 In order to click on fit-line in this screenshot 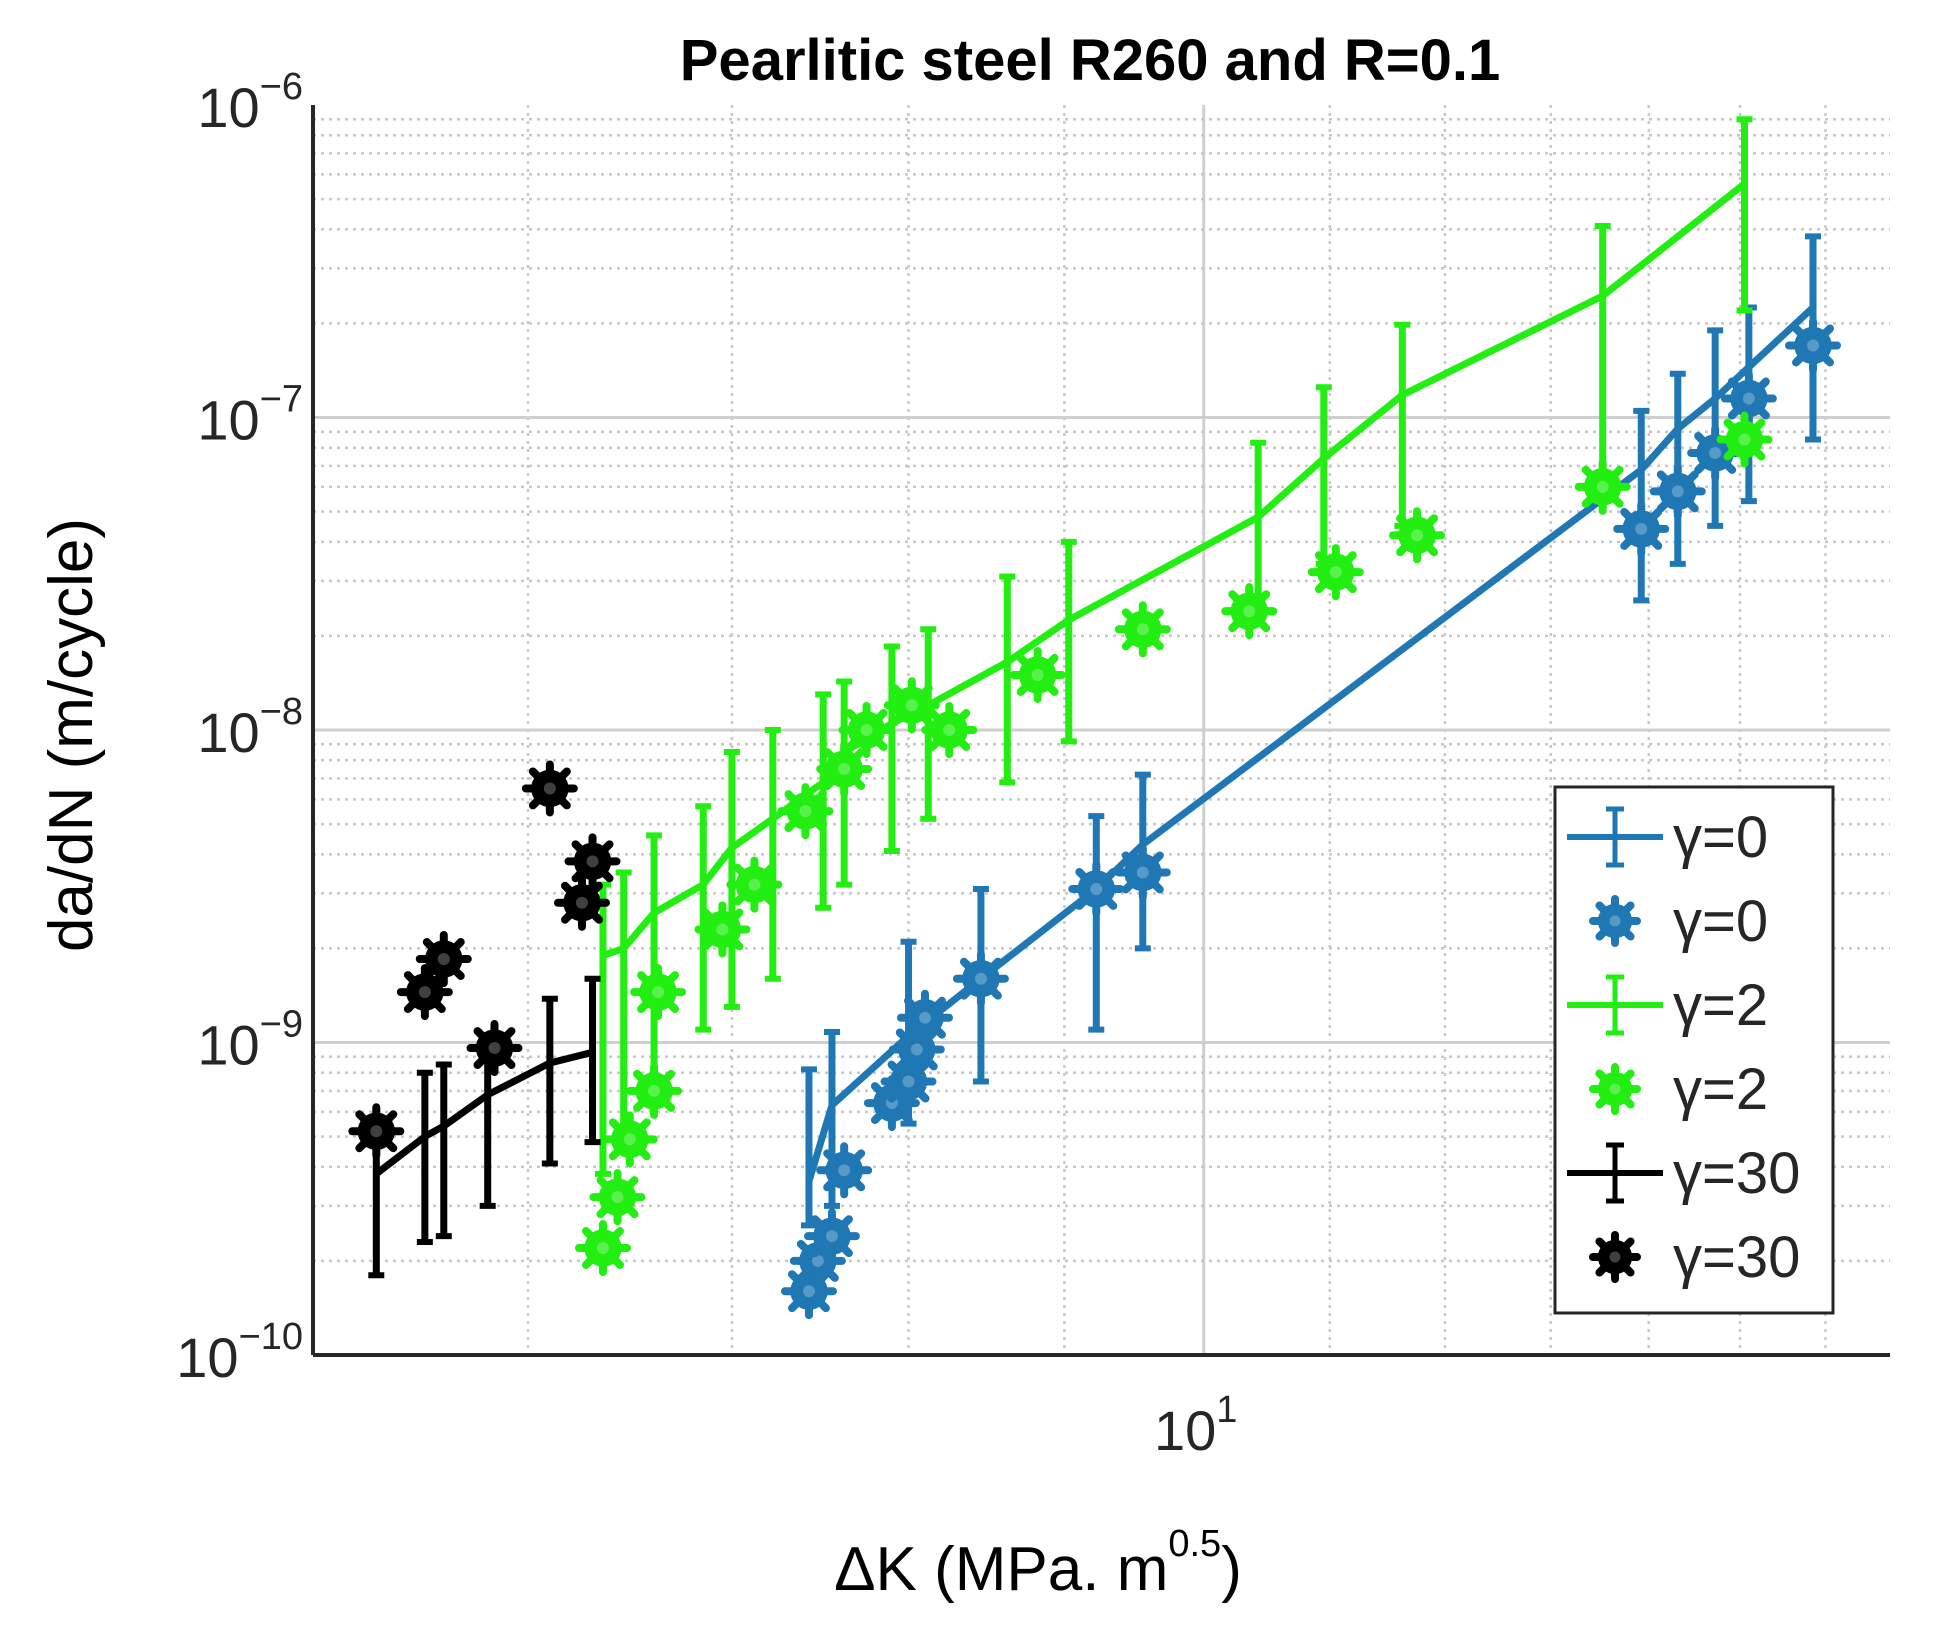, I will do `click(484, 1112)`.